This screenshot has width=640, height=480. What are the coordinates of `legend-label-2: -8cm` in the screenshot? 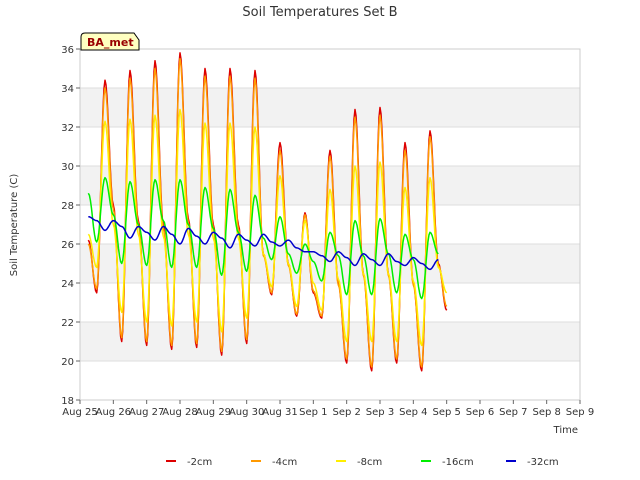 It's located at (369, 462).